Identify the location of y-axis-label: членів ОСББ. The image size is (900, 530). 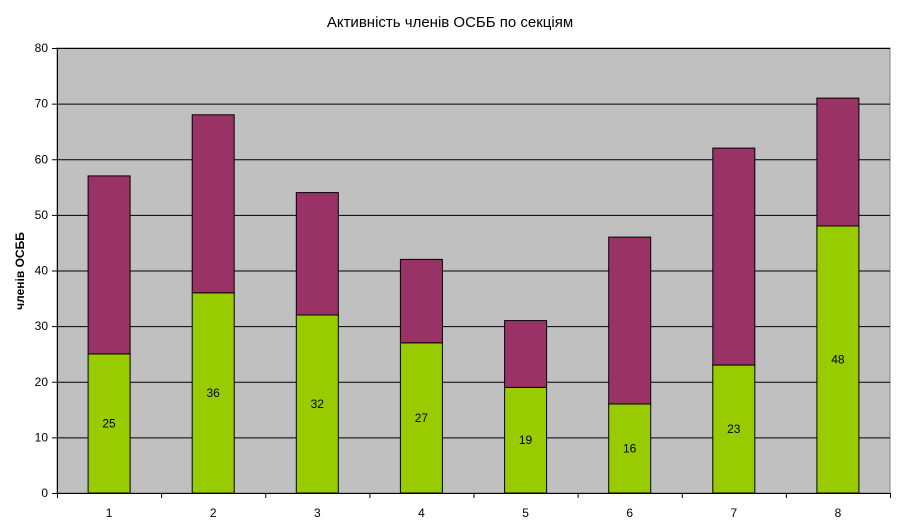
(20, 271).